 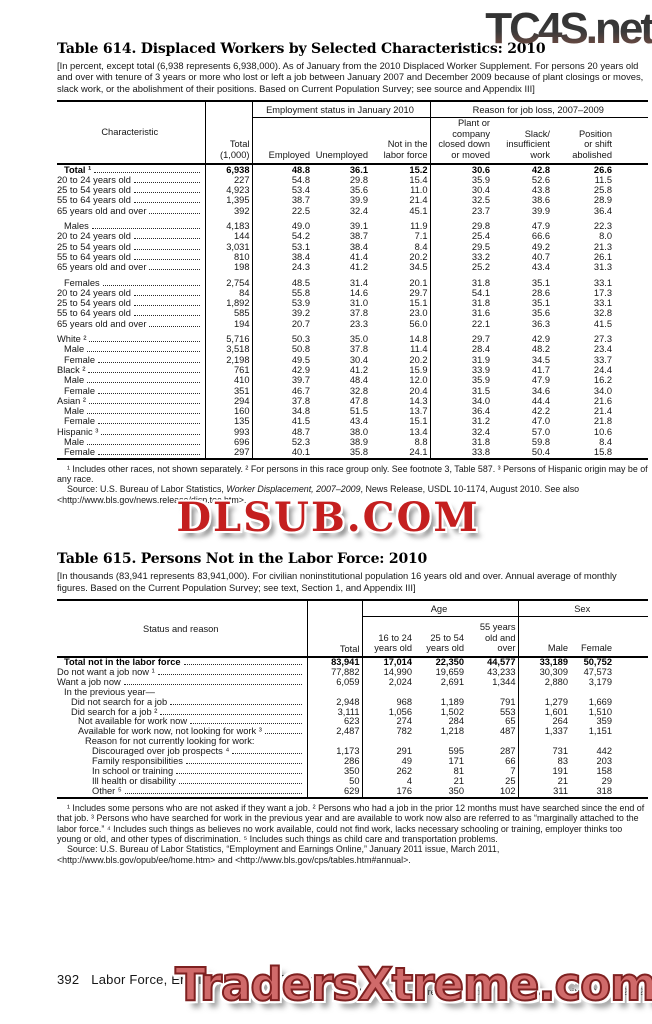 What do you see at coordinates (358, 246) in the screenshot?
I see `cell: 38.4` at bounding box center [358, 246].